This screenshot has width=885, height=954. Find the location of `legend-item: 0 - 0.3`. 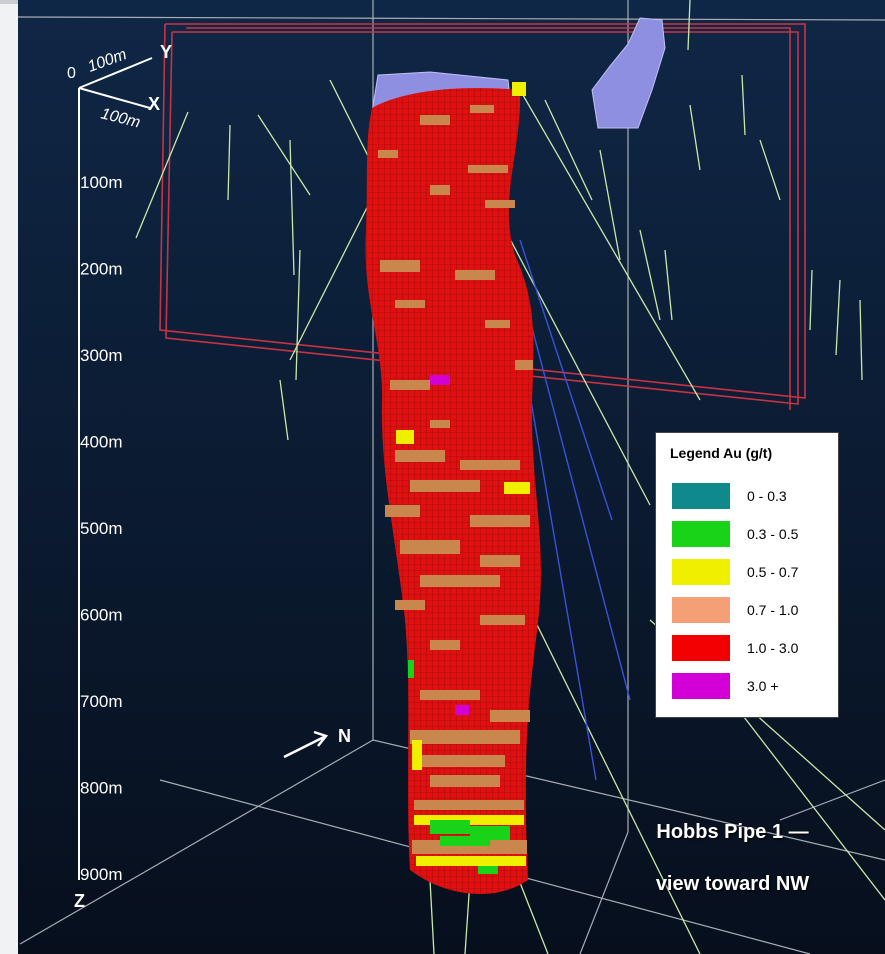

legend-item: 0 - 0.3 is located at coordinates (752, 496).